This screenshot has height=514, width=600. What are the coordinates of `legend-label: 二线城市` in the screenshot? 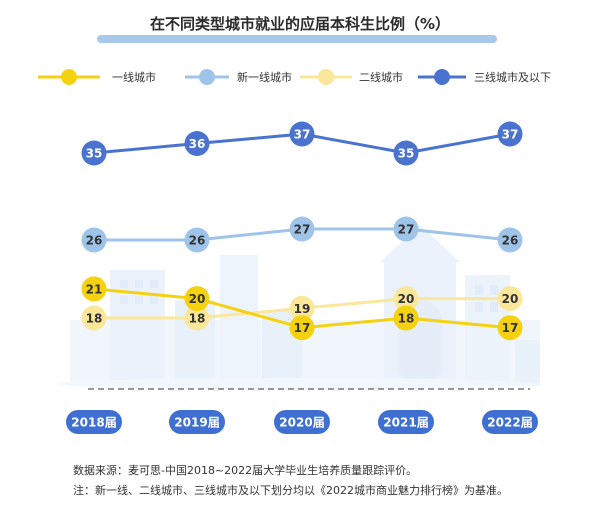 It's located at (381, 77).